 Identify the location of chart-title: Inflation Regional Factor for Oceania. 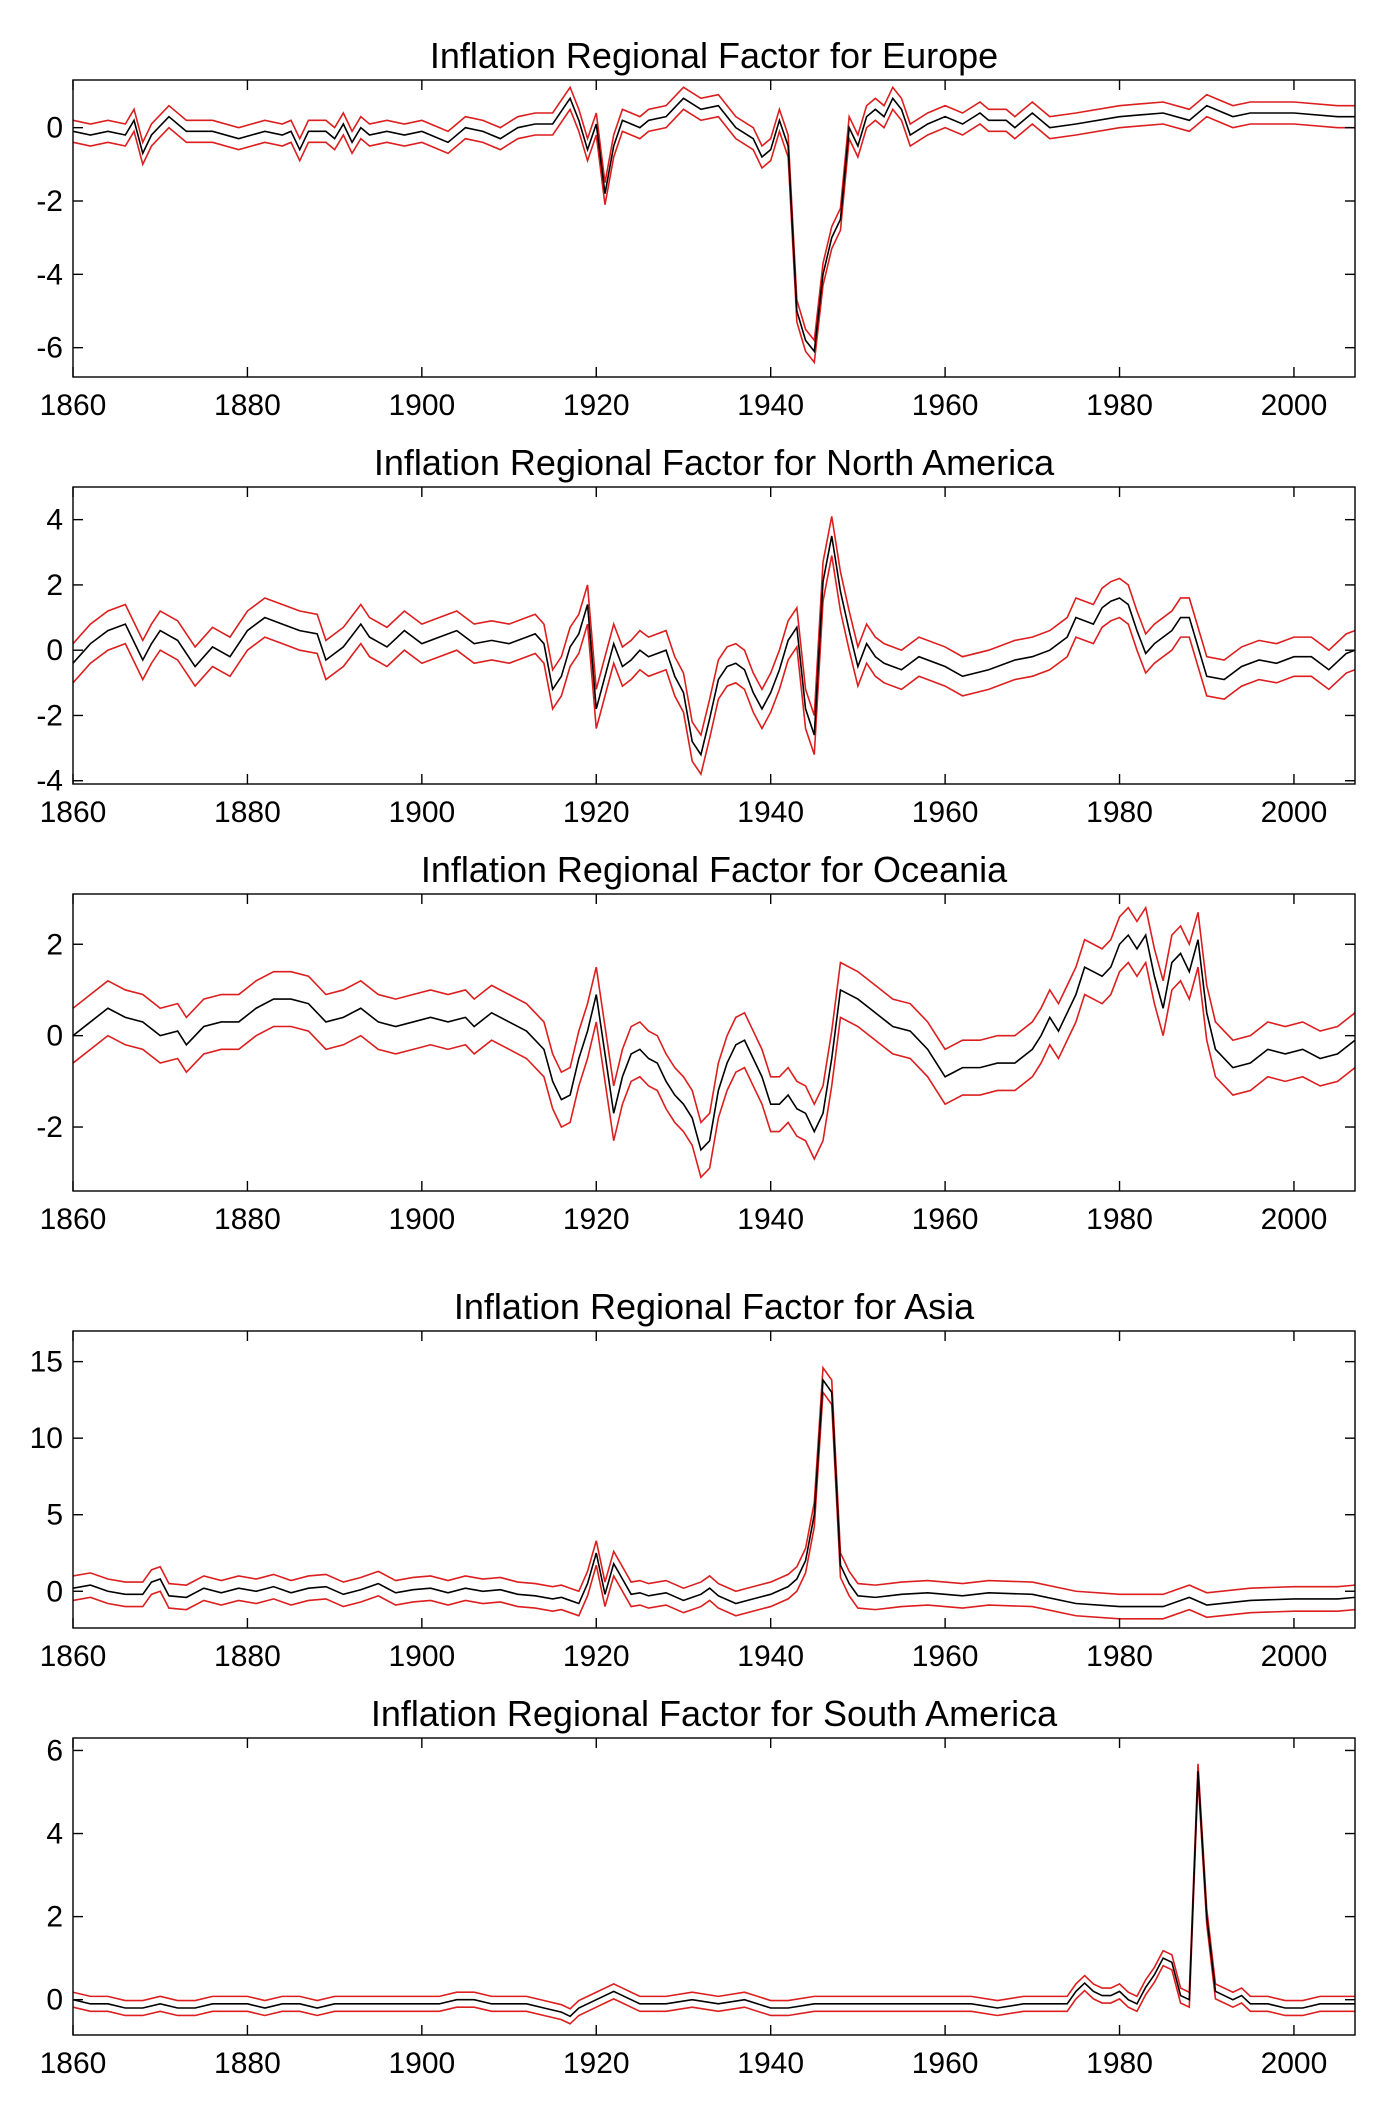
(714, 869).